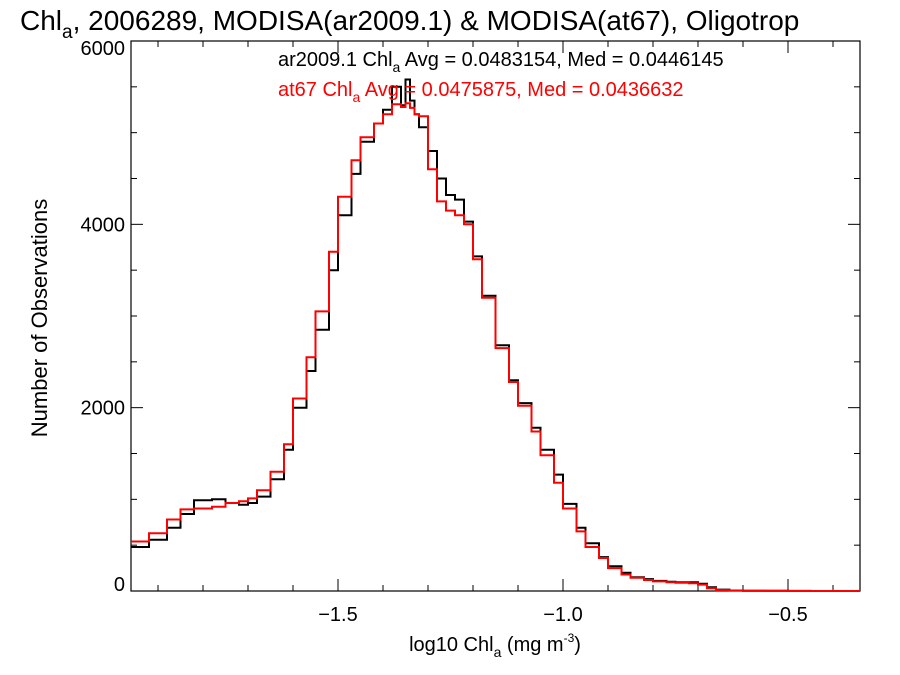  I want to click on x-axis-label-pre: log10 Chl, so click(451, 645).